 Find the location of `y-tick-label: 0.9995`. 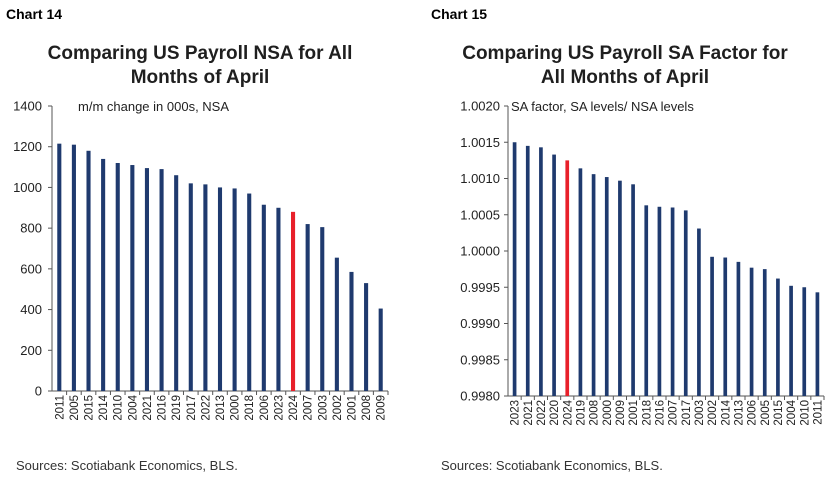

y-tick-label: 0.9995 is located at coordinates (480, 287).